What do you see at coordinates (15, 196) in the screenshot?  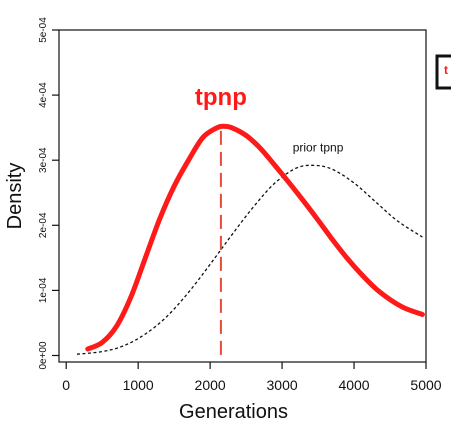 I see `y-axis-label: Density` at bounding box center [15, 196].